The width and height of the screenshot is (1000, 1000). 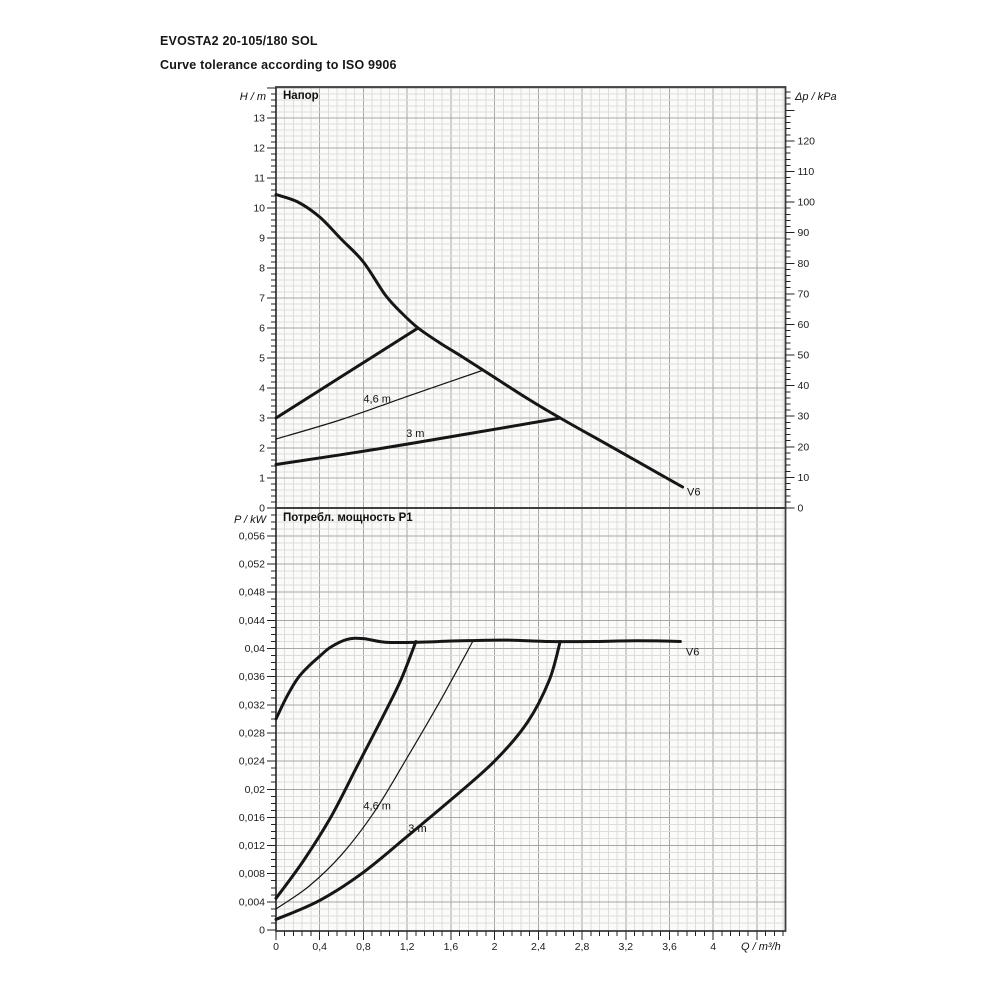 I want to click on head-chart-title: Напор, so click(x=301, y=96).